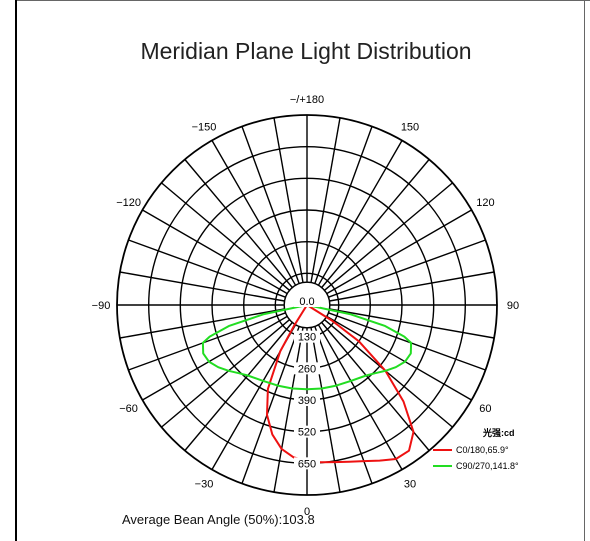 This screenshot has width=590, height=541. What do you see at coordinates (410, 484) in the screenshot?
I see `angle-tick-label: 30` at bounding box center [410, 484].